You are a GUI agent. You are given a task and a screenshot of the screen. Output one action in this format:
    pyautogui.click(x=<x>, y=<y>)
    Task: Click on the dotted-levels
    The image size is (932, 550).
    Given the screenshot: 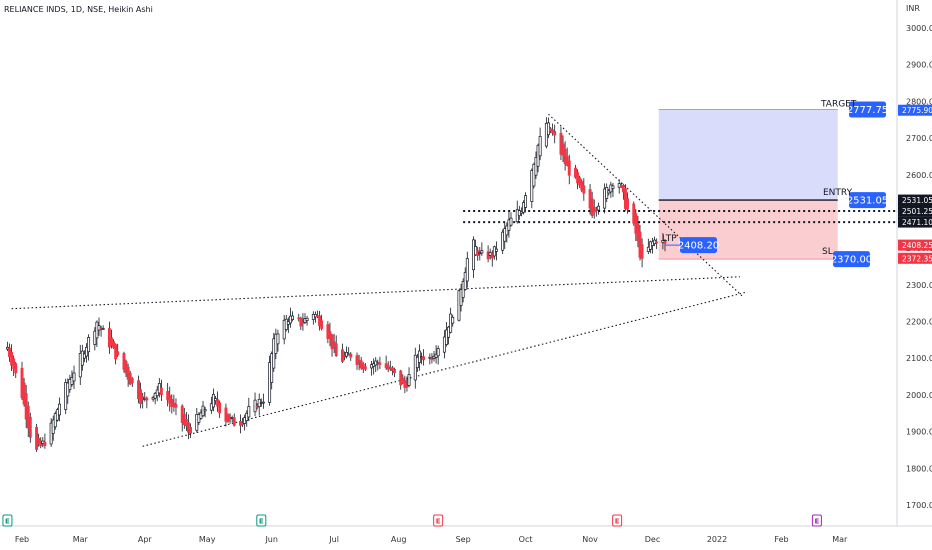 What is the action you would take?
    pyautogui.click(x=679, y=217)
    